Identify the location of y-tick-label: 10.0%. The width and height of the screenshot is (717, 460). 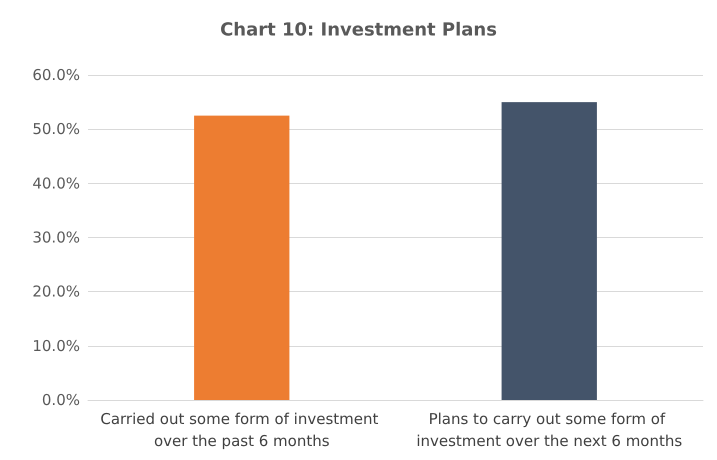
(56, 345).